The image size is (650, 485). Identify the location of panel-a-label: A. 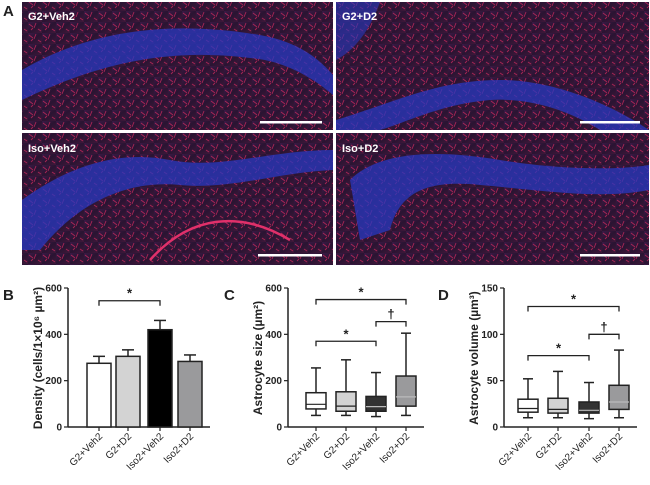
(8, 11).